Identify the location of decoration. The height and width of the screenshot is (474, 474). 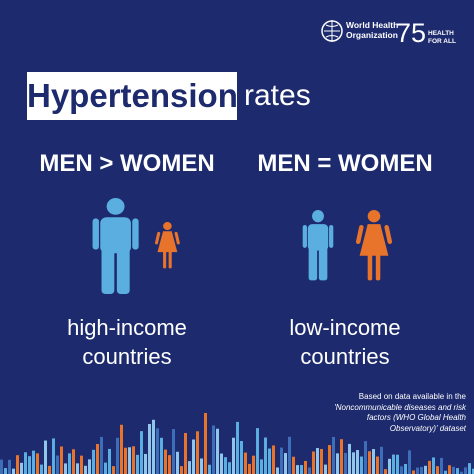
(237, 443).